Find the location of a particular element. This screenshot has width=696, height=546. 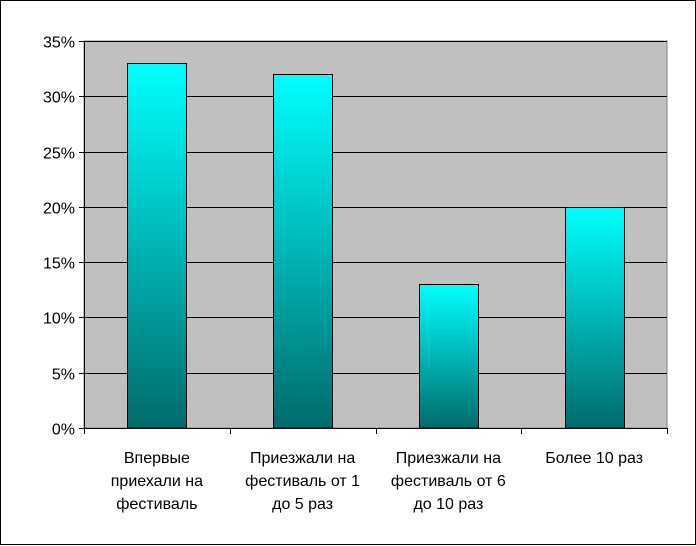

x-category-label: Приезжали на фестиваль от 1 до 5 раз is located at coordinates (302, 481).